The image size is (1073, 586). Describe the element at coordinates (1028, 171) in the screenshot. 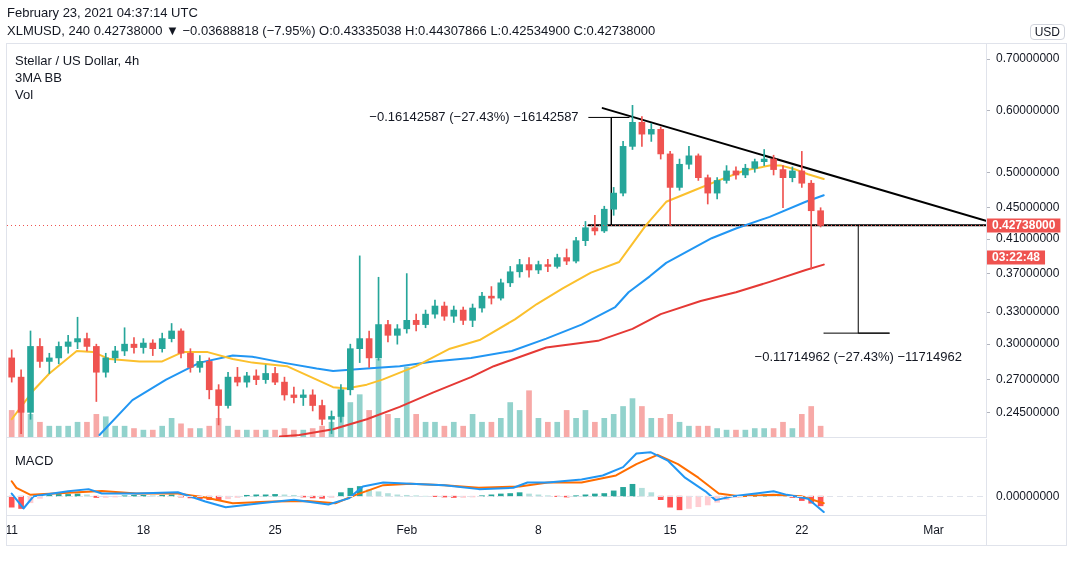

I see `y-tick-label: 0.50000000` at that location.